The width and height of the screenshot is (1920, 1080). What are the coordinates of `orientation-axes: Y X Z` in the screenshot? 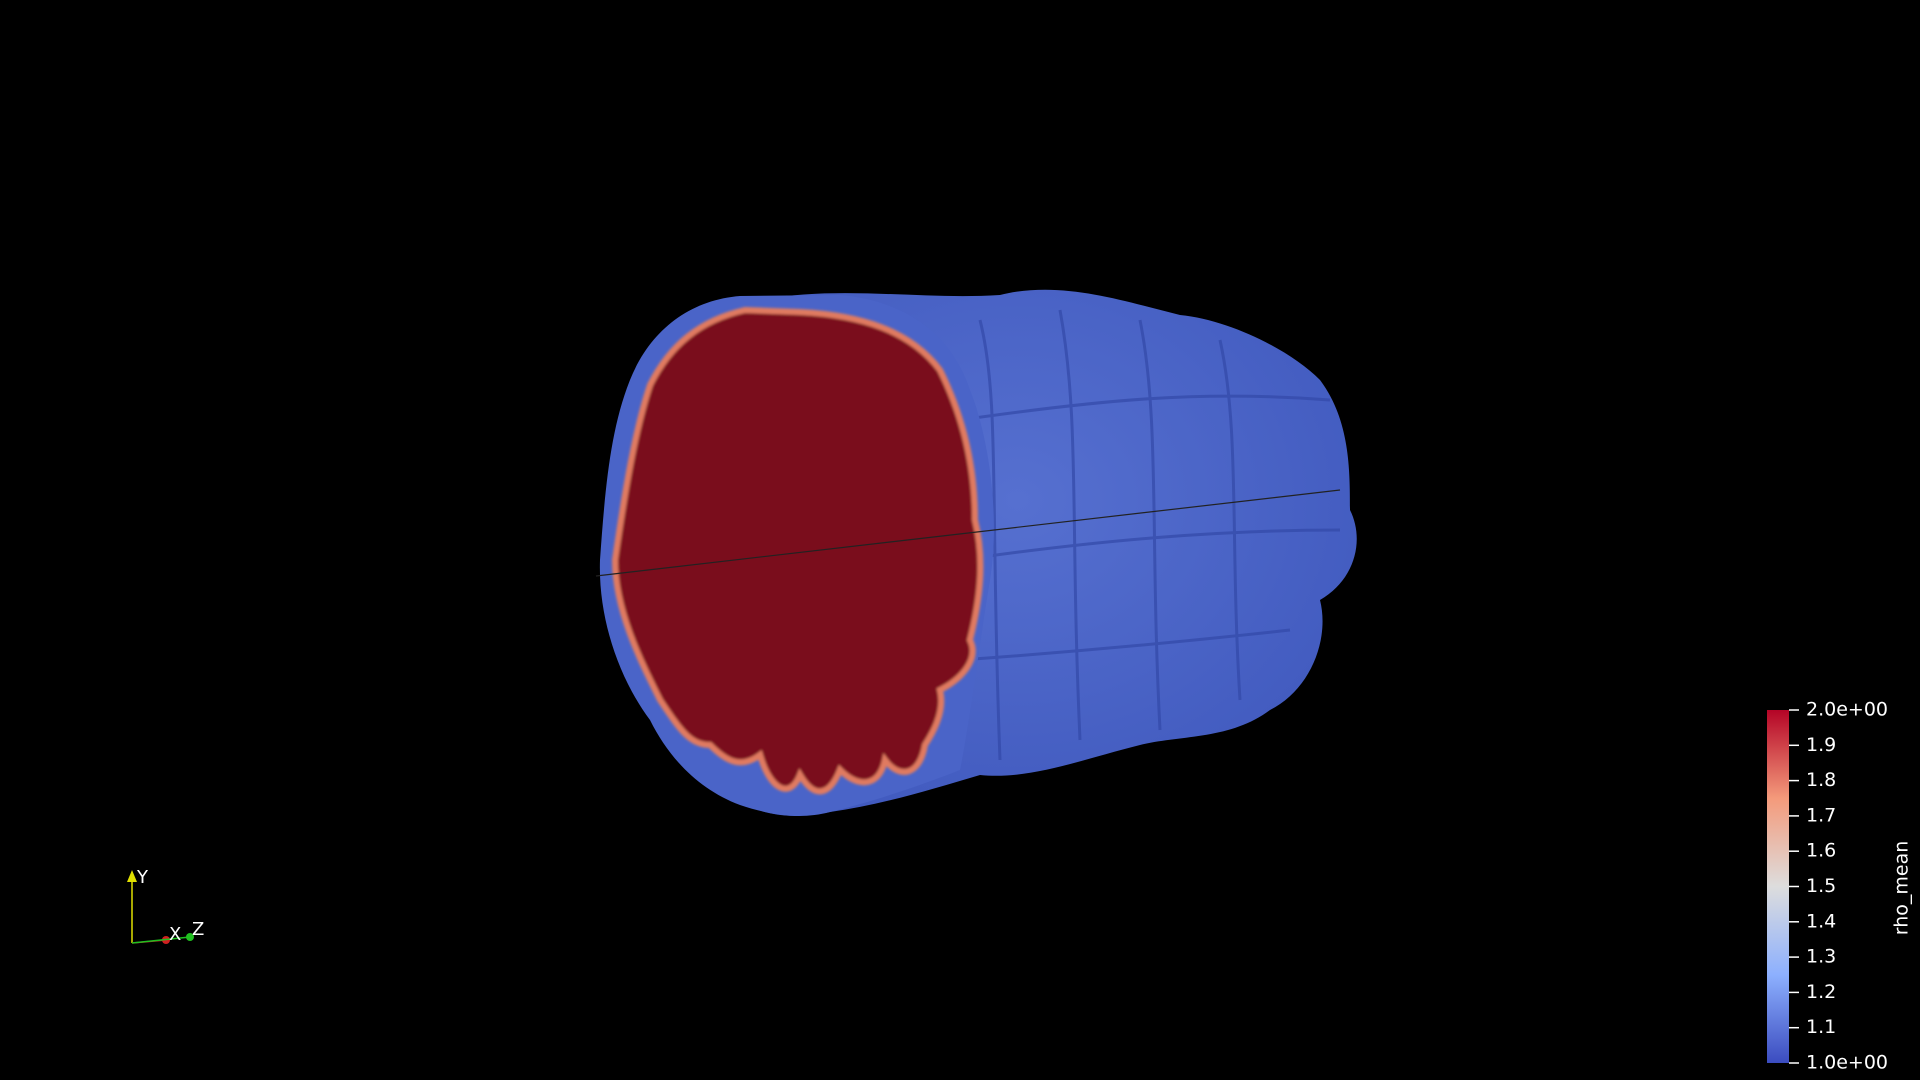 It's located at (165, 906).